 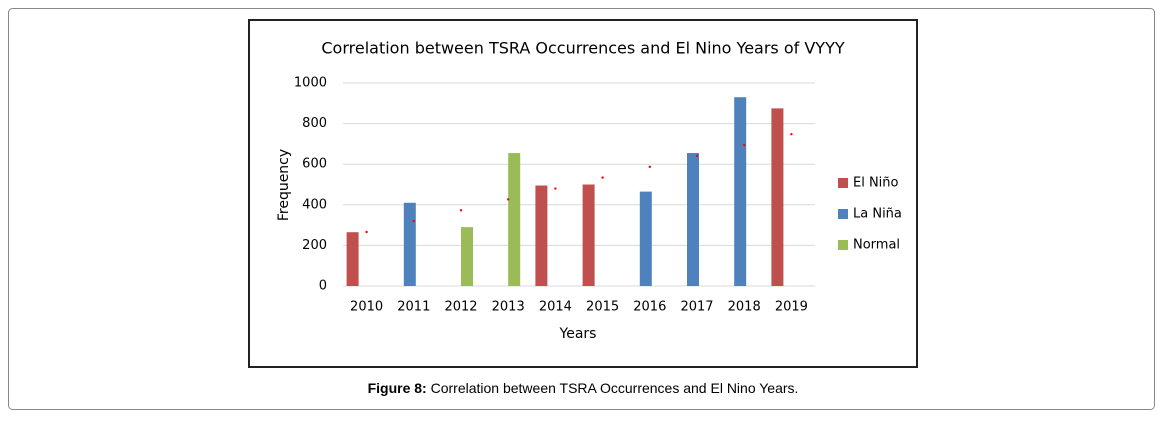 What do you see at coordinates (696, 307) in the screenshot?
I see `x-tick-label: 2017` at bounding box center [696, 307].